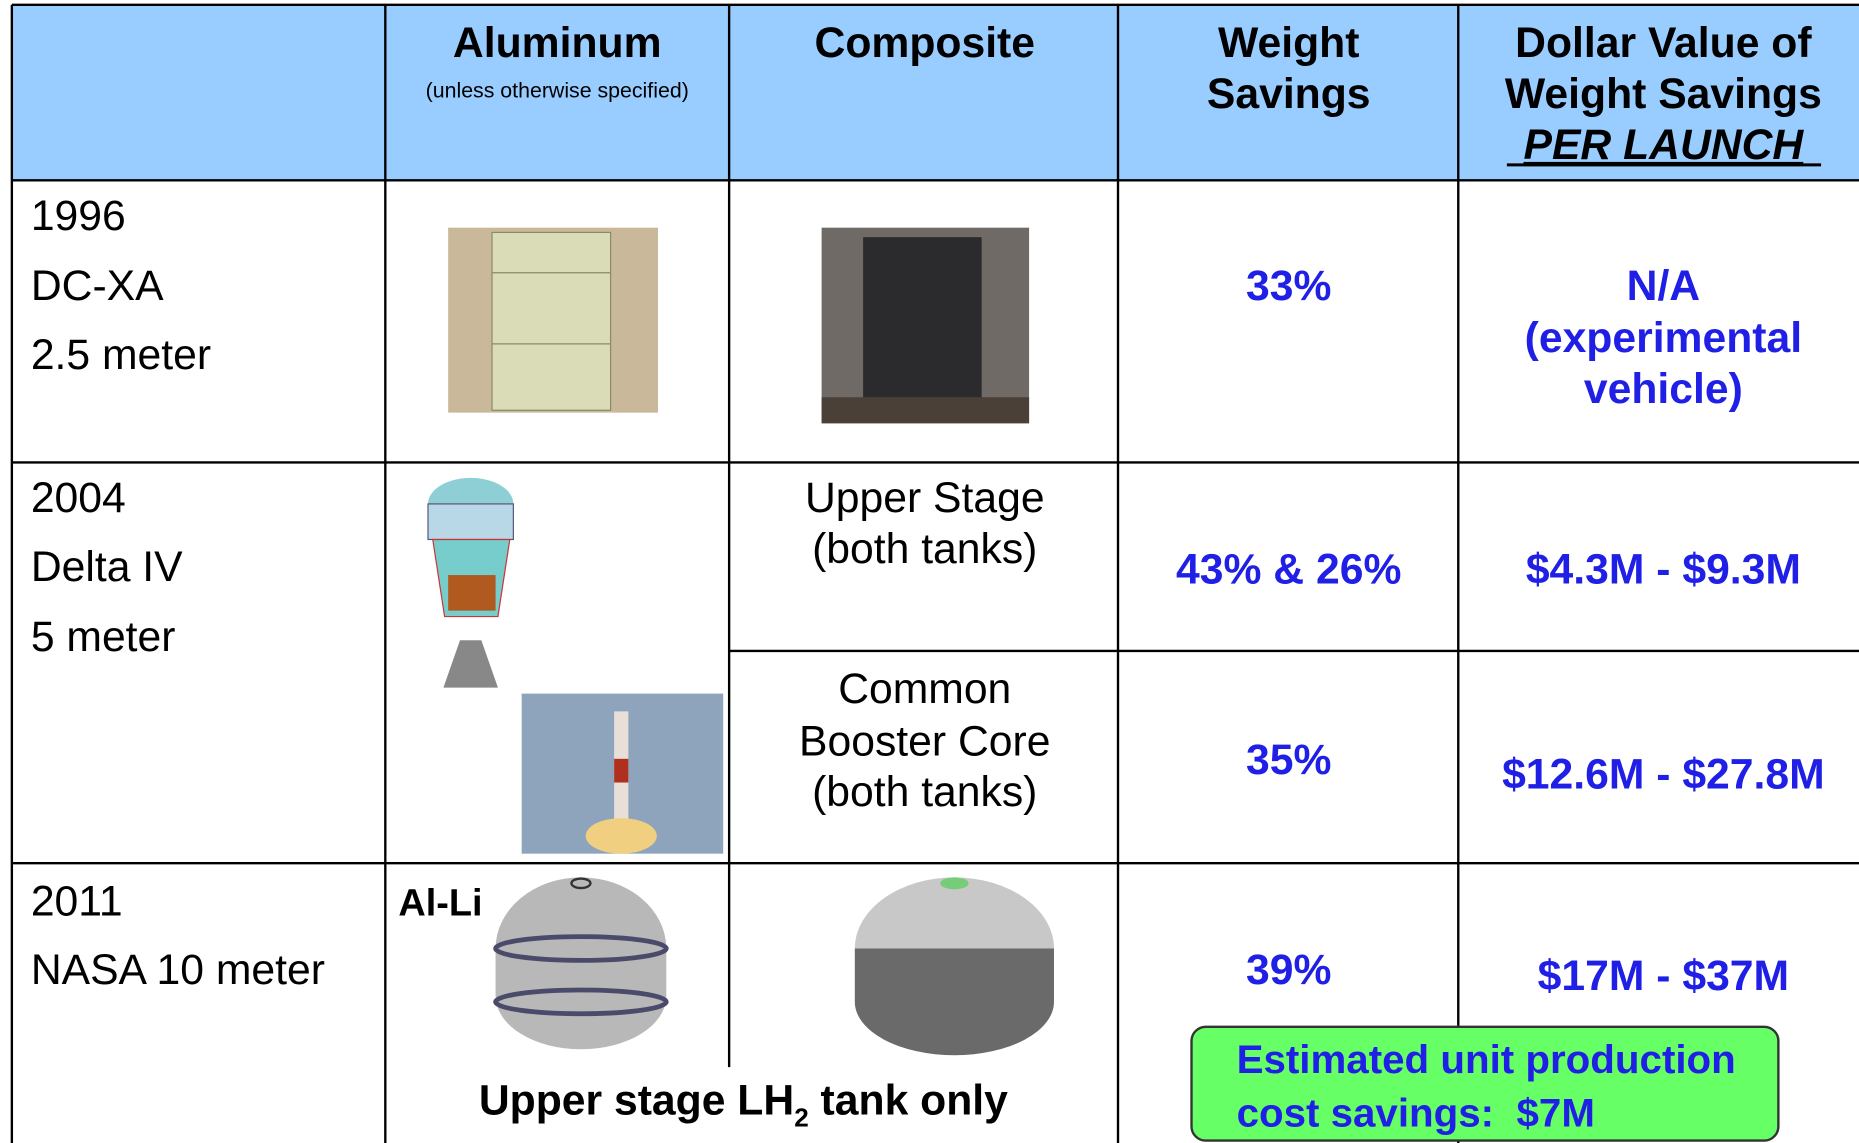  I want to click on vehicle: DC-XA, so click(97, 286).